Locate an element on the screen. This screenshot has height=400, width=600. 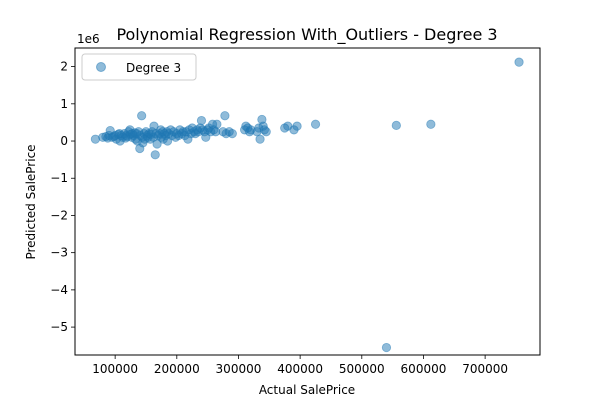
legend: Degree 3 is located at coordinates (139, 67).